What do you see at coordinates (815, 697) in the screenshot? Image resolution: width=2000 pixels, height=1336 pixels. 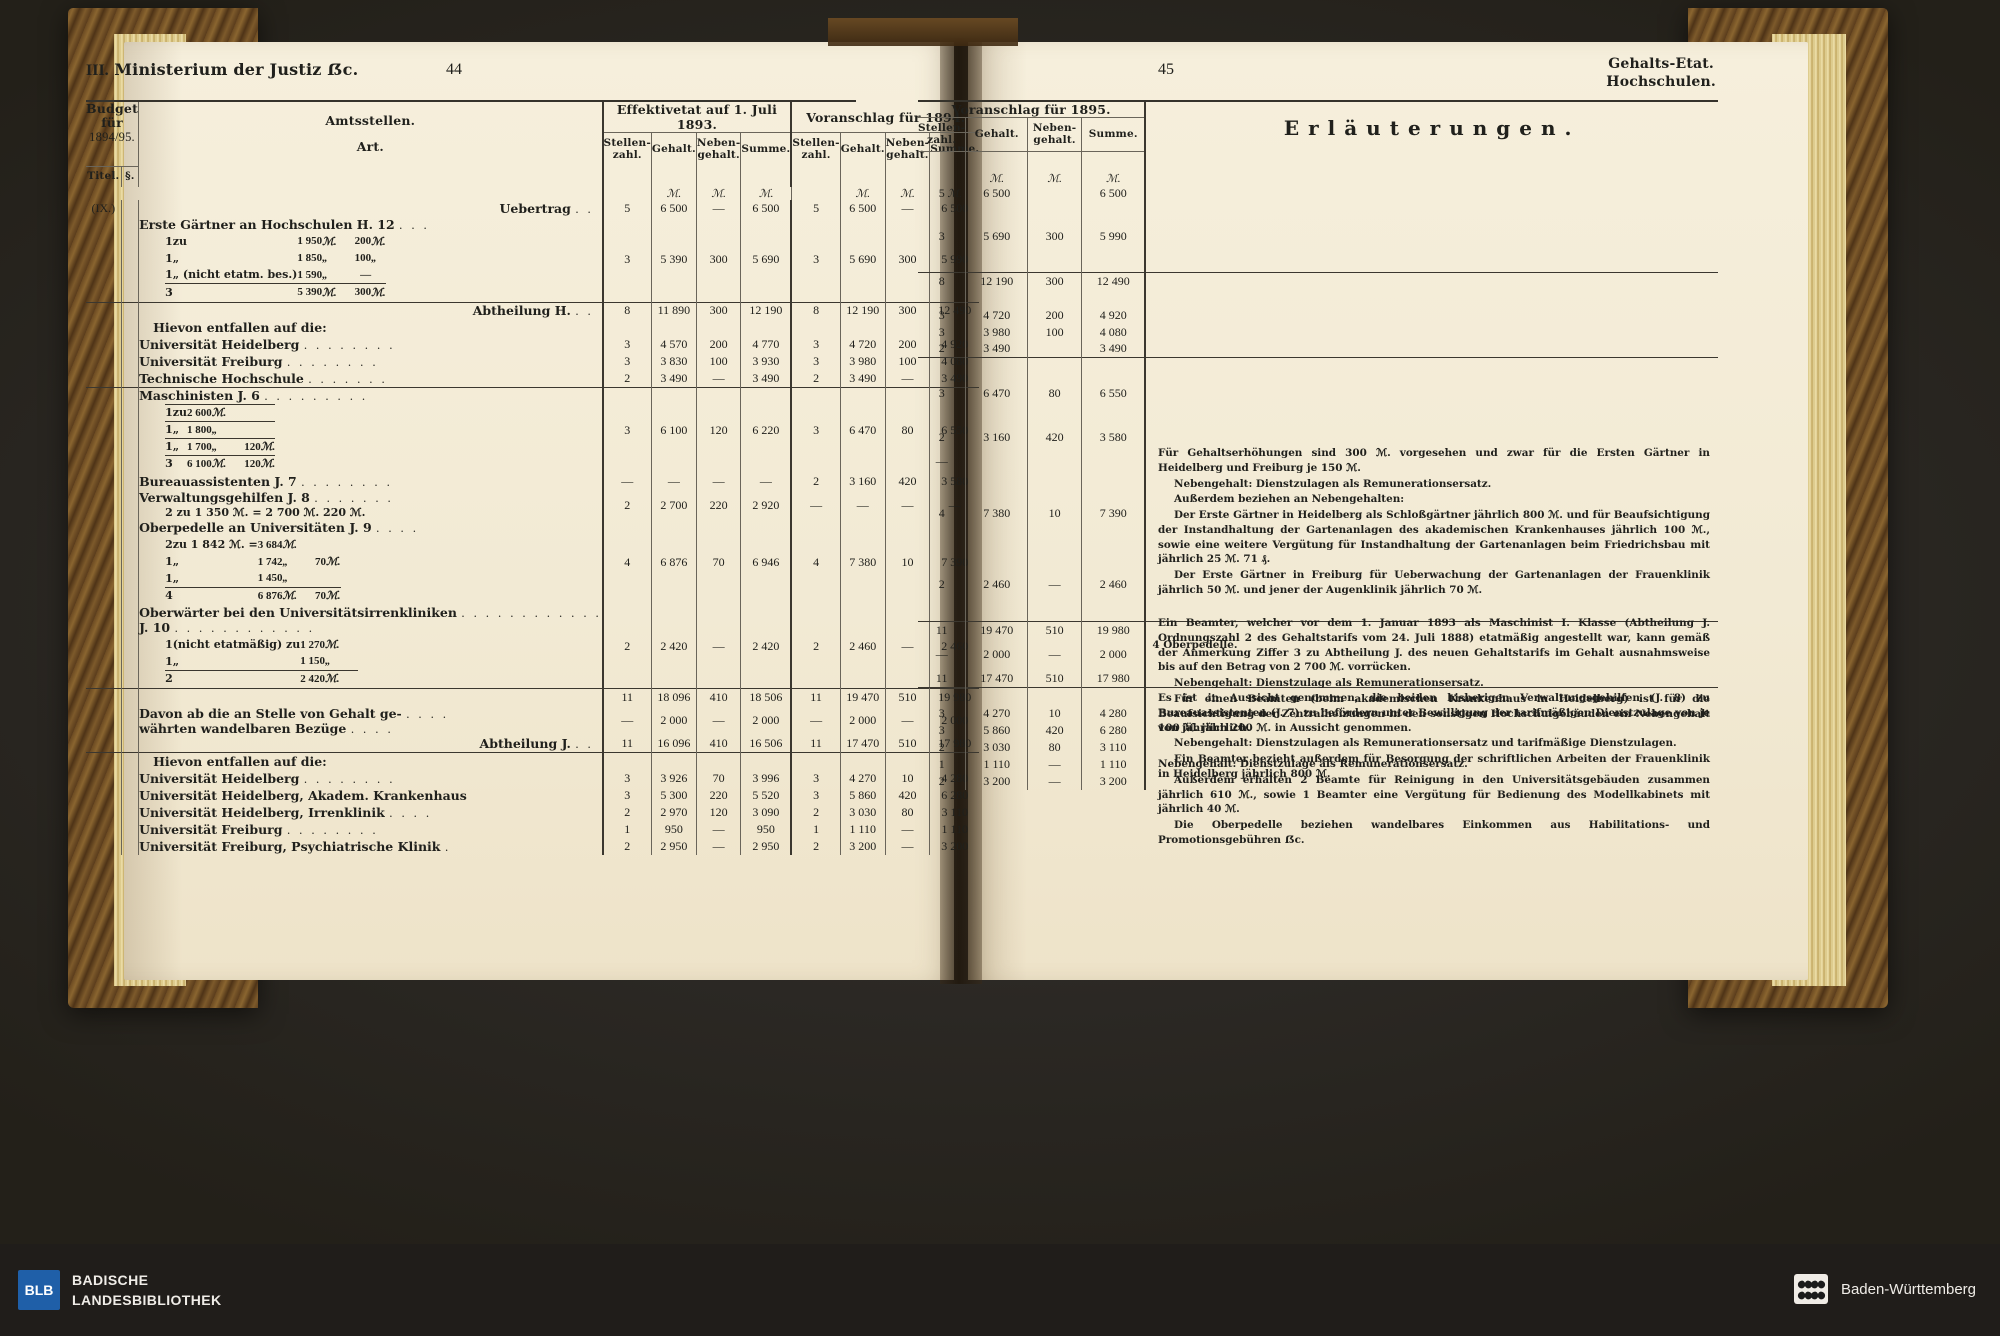 I see `value-cell: 11` at bounding box center [815, 697].